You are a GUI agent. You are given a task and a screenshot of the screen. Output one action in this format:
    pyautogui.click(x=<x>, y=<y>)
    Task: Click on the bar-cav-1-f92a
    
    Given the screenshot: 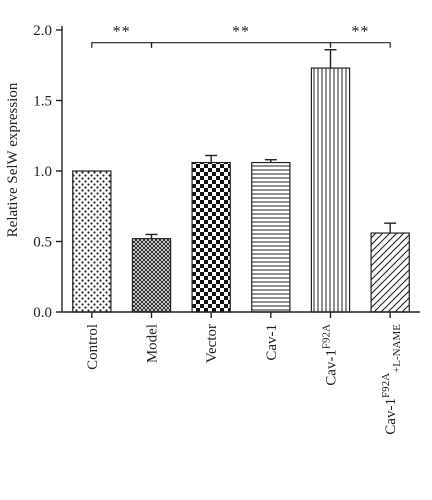 What is the action you would take?
    pyautogui.click(x=330, y=190)
    